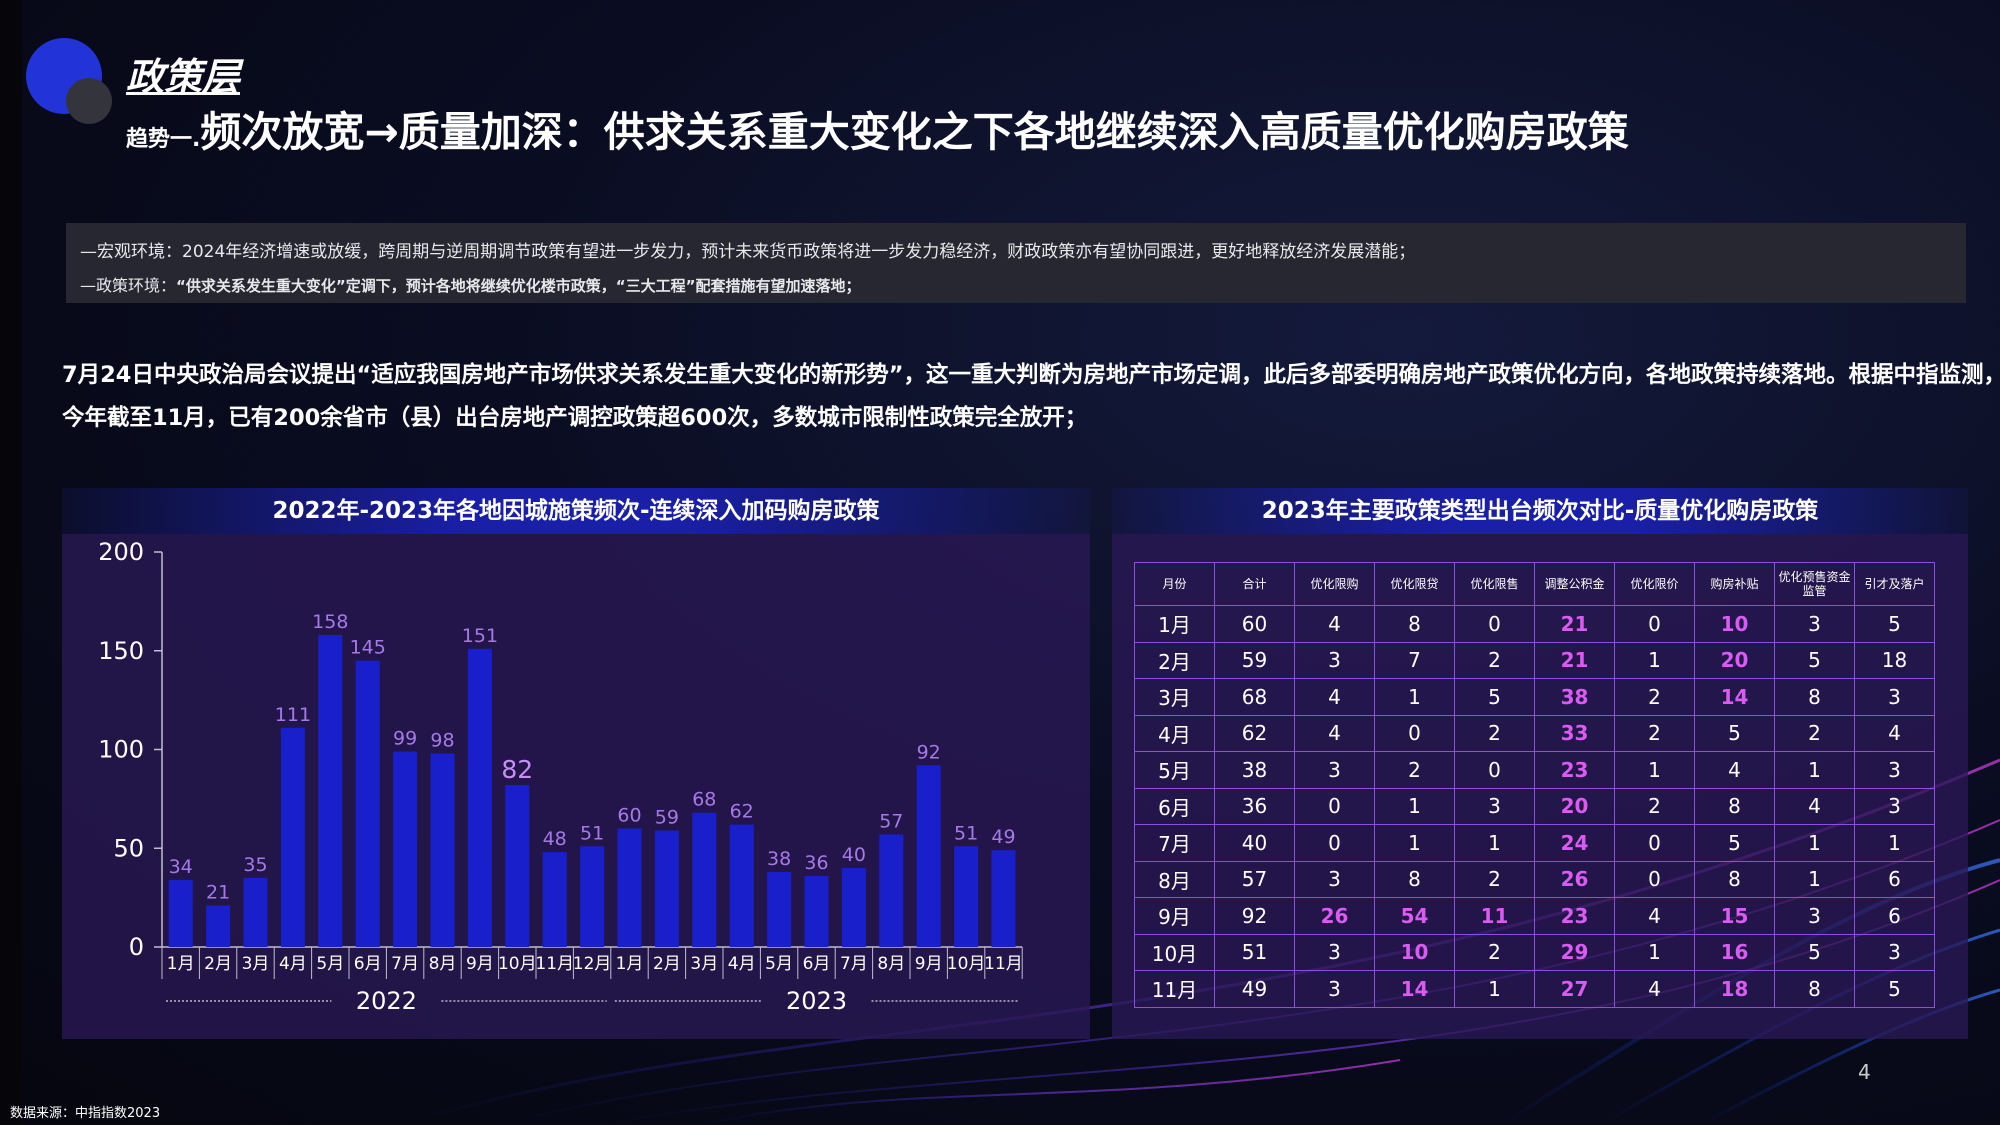  Describe the element at coordinates (128, 848) in the screenshot. I see `y-tick-label: 50` at that location.